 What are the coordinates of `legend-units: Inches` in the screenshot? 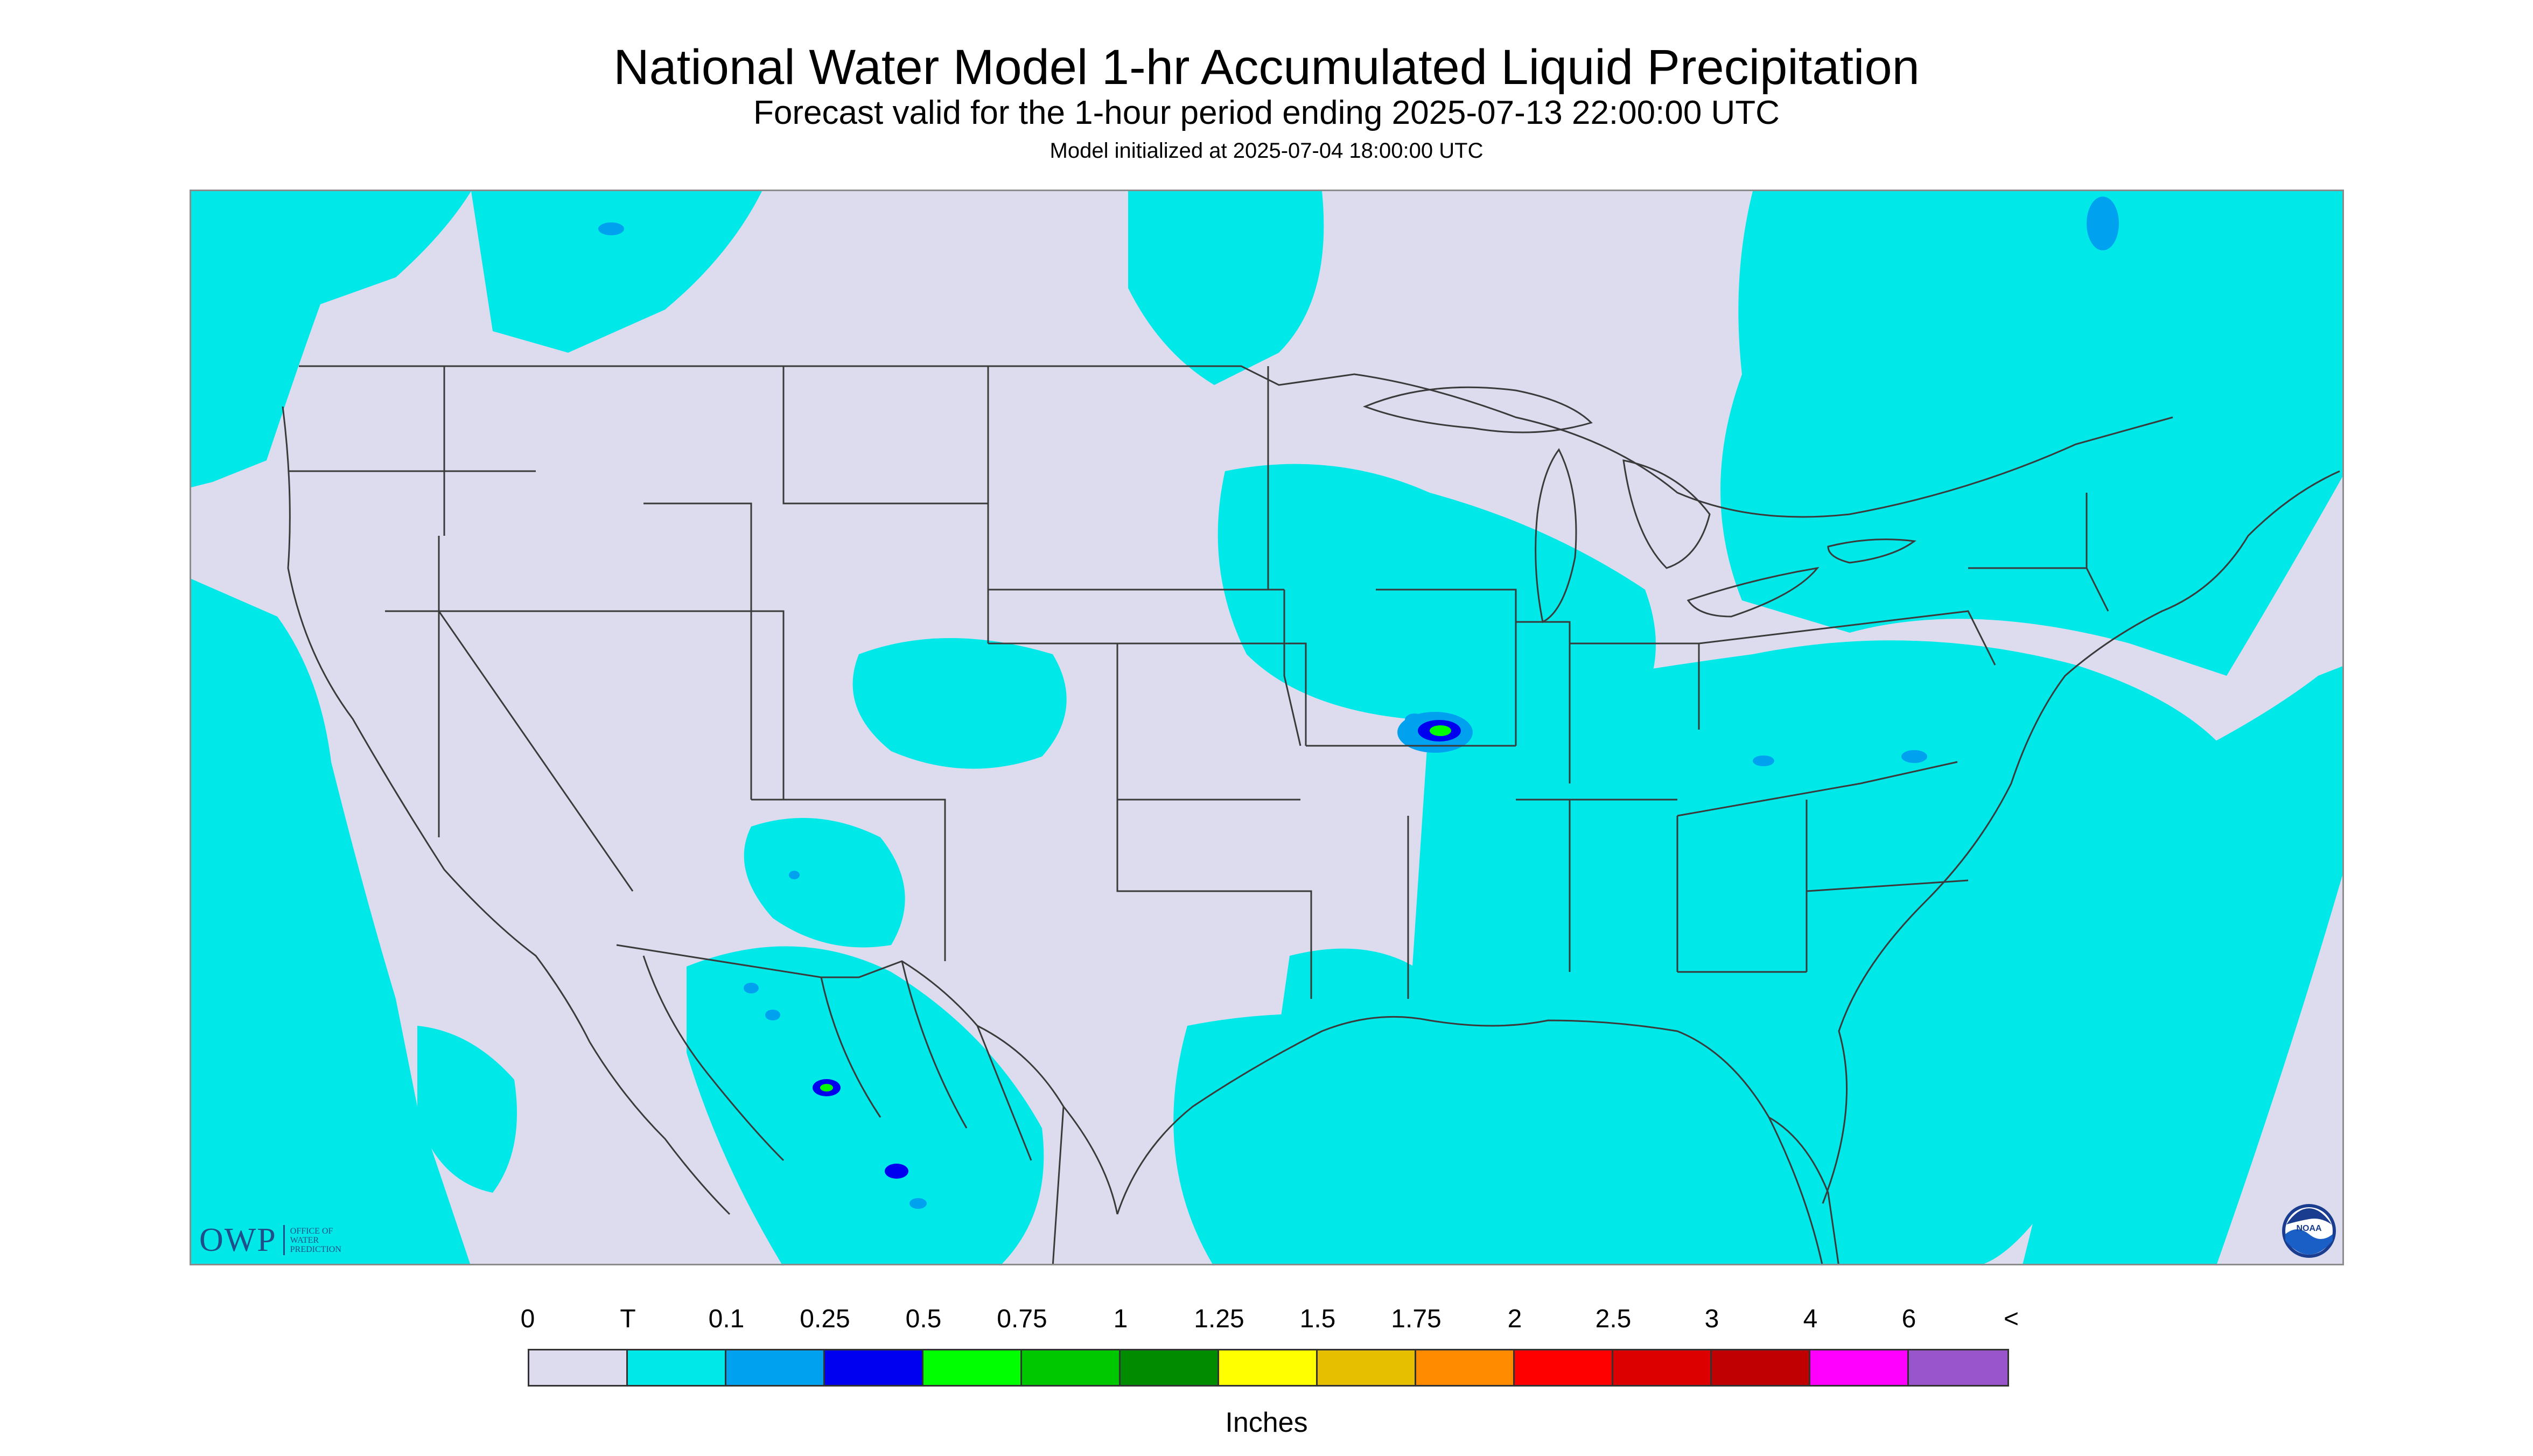 It's located at (1266, 1422).